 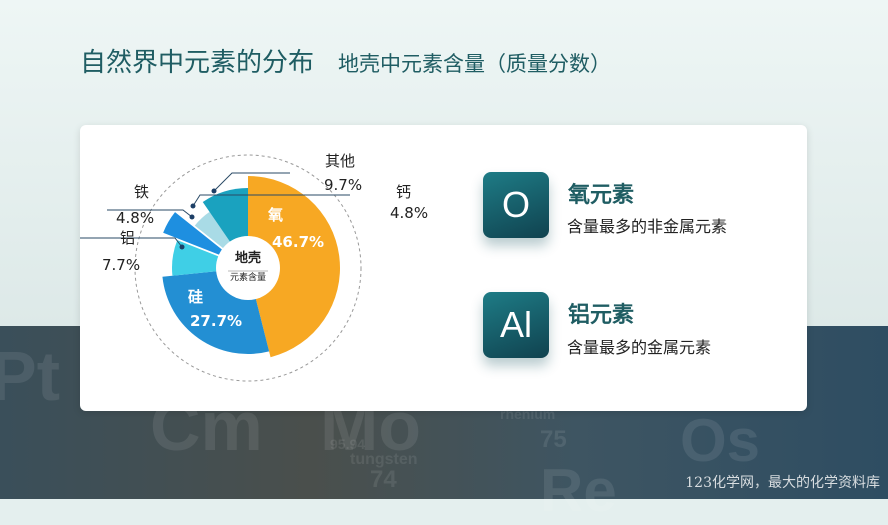 What do you see at coordinates (404, 192) in the screenshot?
I see `label-calcium: 钙` at bounding box center [404, 192].